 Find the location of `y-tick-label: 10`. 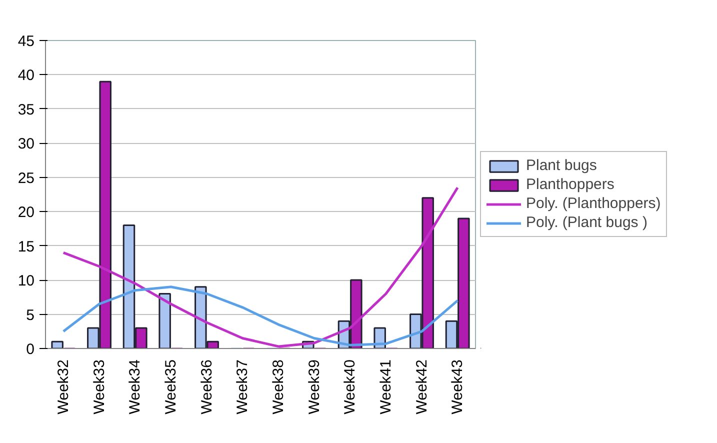

y-tick-label: 10 is located at coordinates (26, 281).